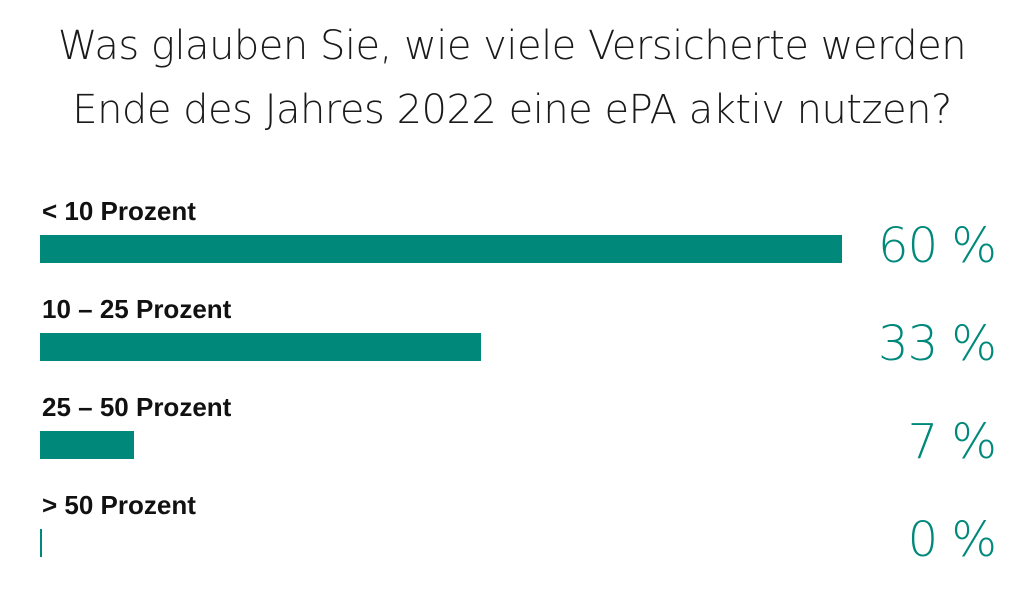  I want to click on value-label: 33 %, so click(937, 344).